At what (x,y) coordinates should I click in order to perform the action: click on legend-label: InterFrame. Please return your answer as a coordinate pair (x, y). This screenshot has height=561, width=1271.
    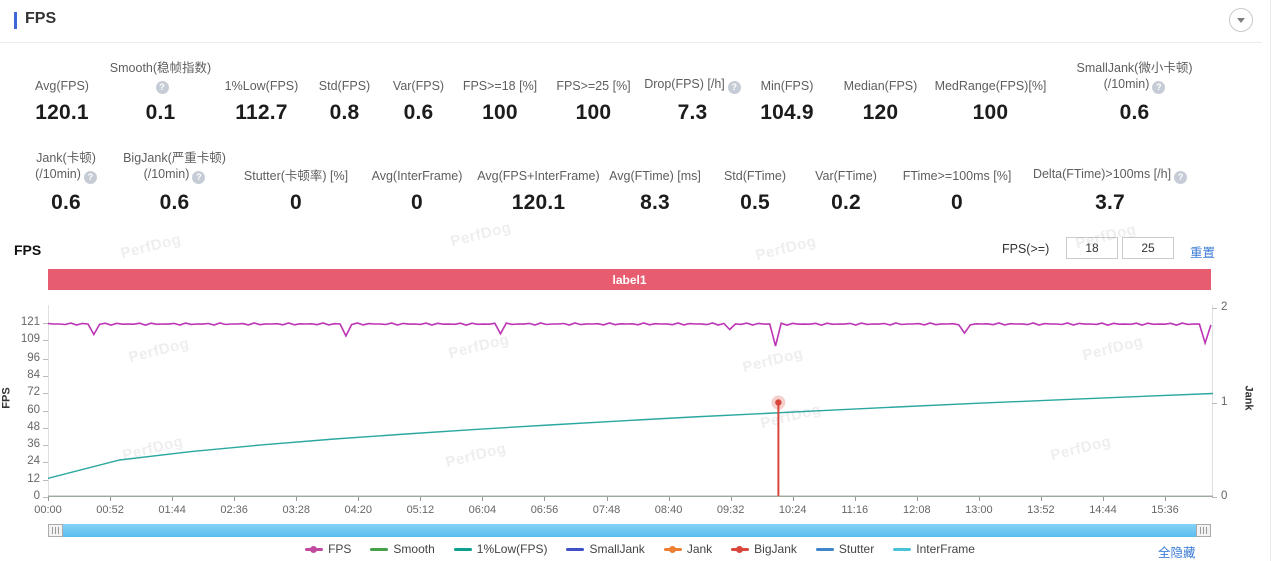
    Looking at the image, I should click on (945, 549).